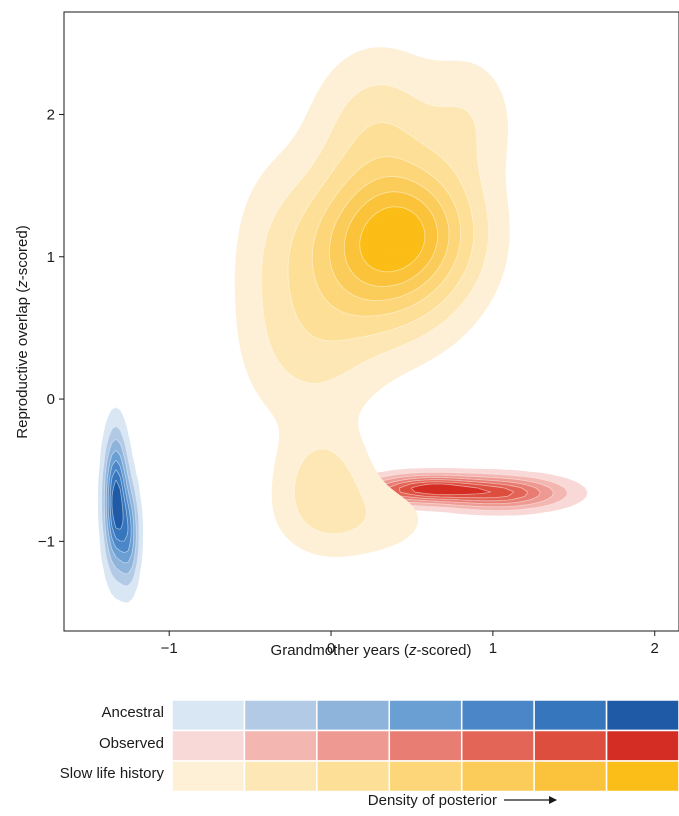 Image resolution: width=679 pixels, height=816 pixels. Describe the element at coordinates (432, 800) in the screenshot. I see `legend-title: Density of posterior` at that location.